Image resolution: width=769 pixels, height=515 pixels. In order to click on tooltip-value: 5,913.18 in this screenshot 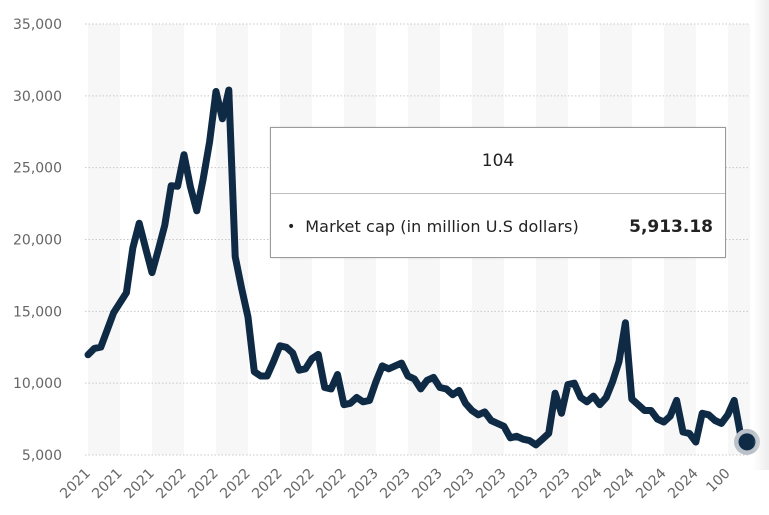, I will do `click(671, 226)`.